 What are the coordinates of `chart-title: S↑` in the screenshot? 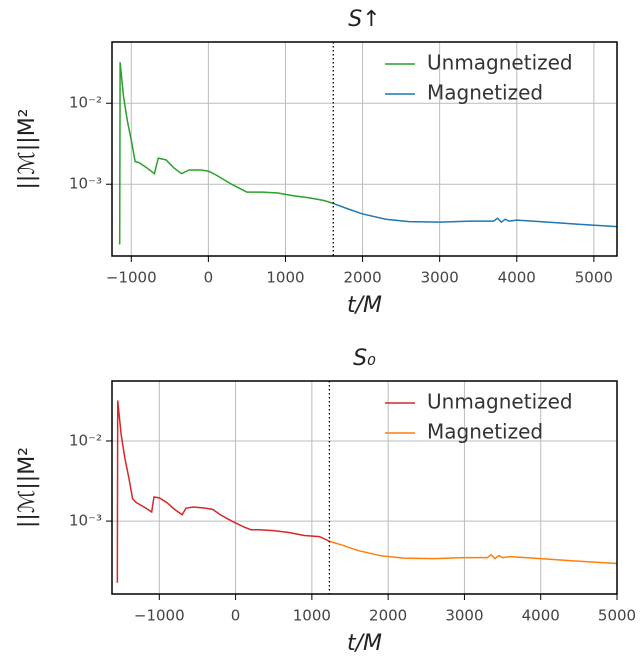 It's located at (364, 19).